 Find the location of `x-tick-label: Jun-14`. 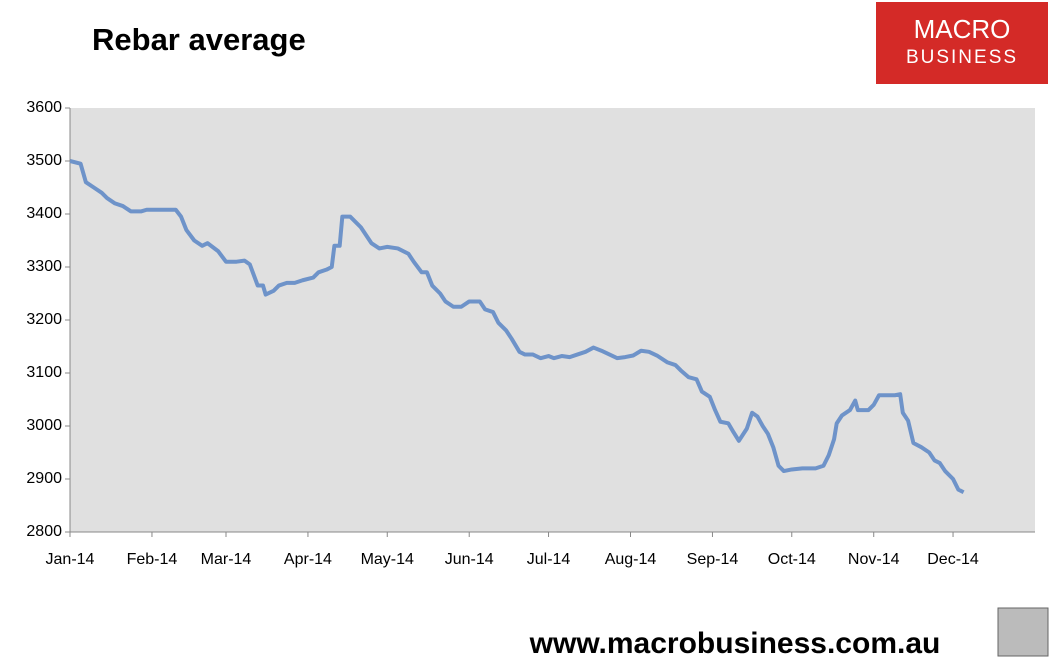

x-tick-label: Jun-14 is located at coordinates (469, 559).